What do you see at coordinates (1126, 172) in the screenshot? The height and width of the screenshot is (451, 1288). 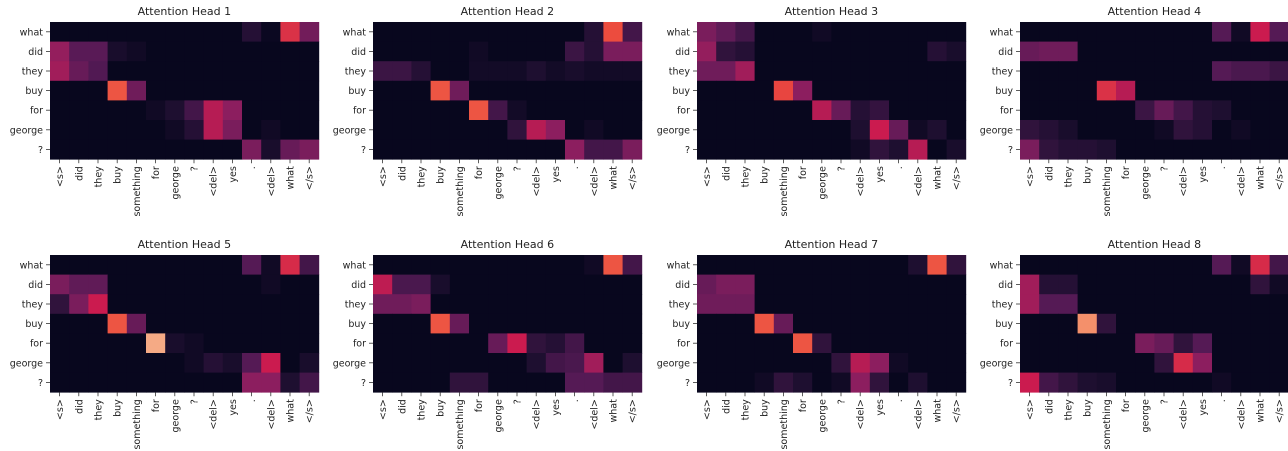 I see `x-tick-label: for` at bounding box center [1126, 172].